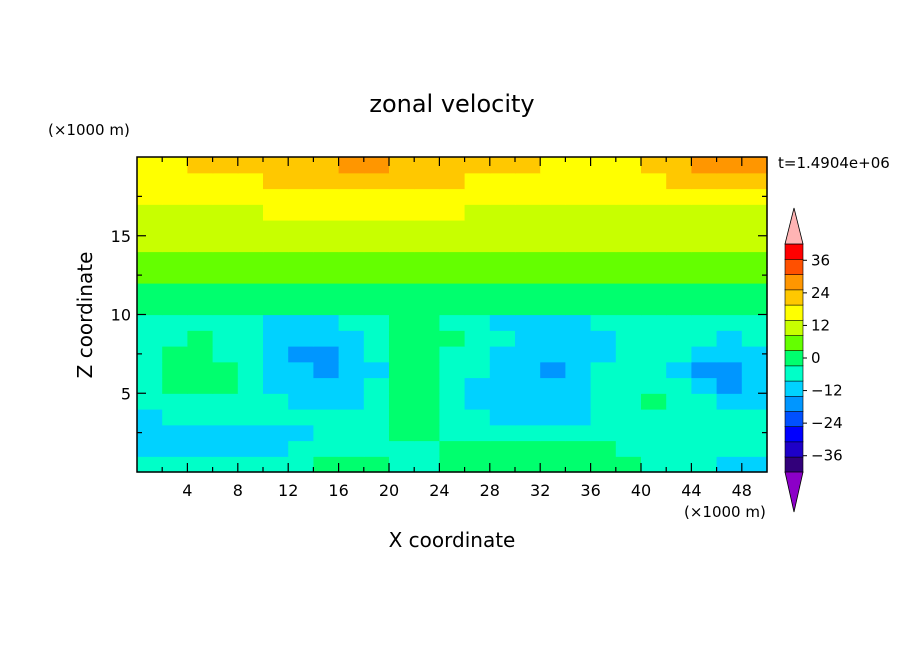 This screenshot has width=904, height=654. Describe the element at coordinates (121, 315) in the screenshot. I see `y-tick-labels: 5 10 15` at that location.